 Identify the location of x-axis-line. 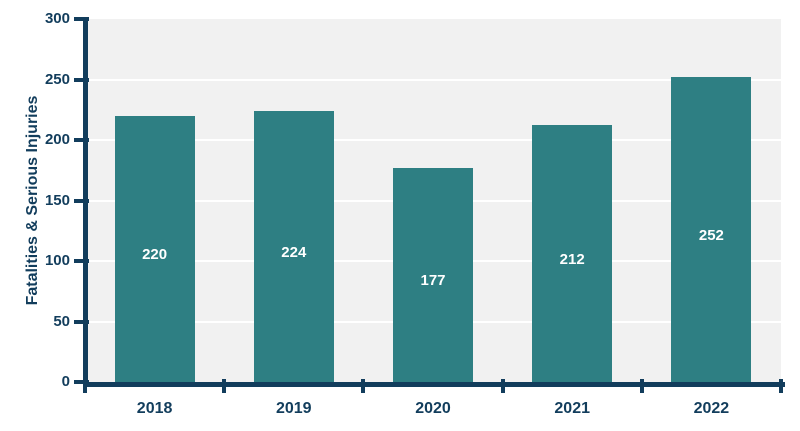
(434, 384).